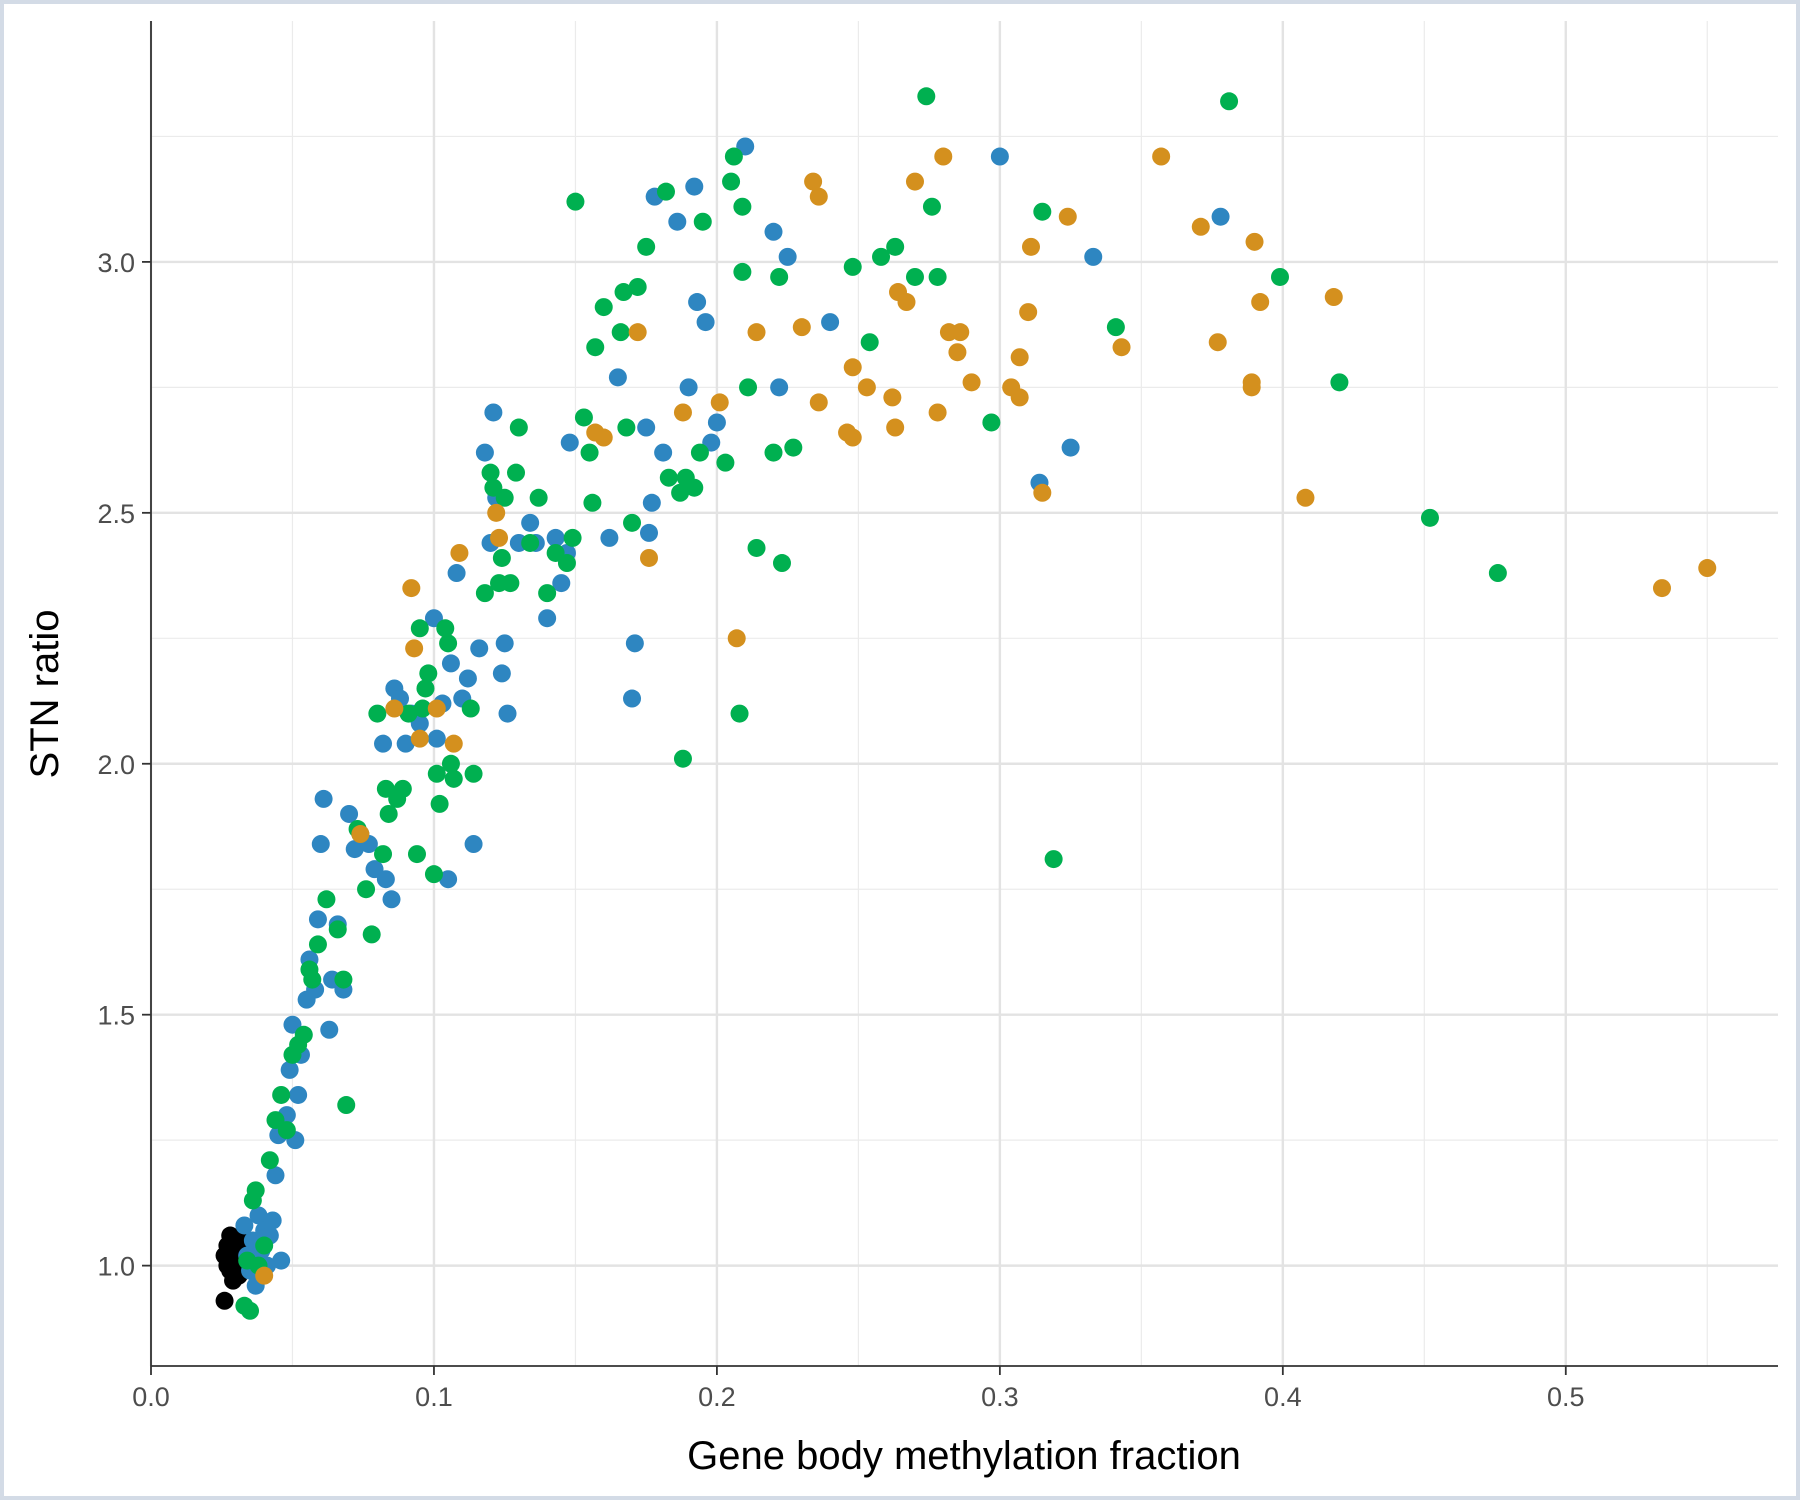  Describe the element at coordinates (116, 514) in the screenshot. I see `y-tick-label: 2.5` at that location.